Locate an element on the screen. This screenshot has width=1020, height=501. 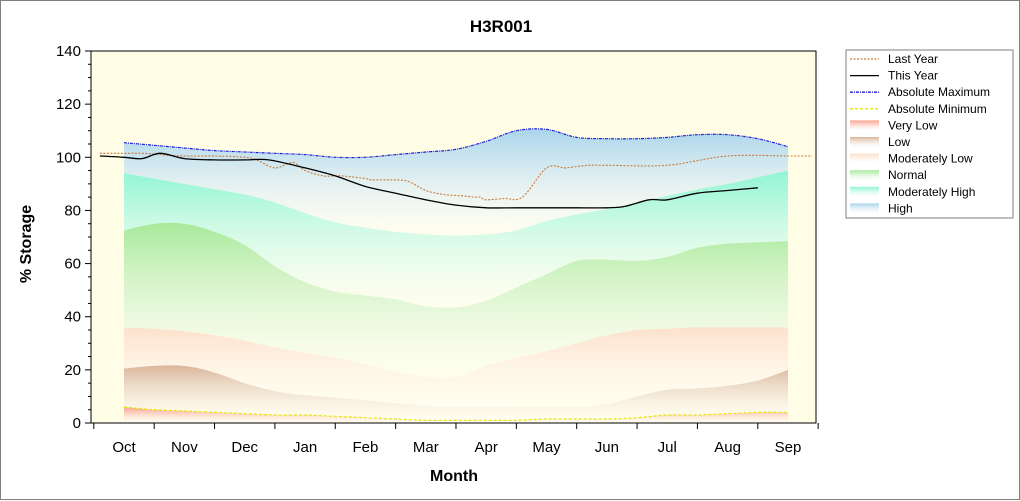
y-tick-label: 120 is located at coordinates (68, 104).